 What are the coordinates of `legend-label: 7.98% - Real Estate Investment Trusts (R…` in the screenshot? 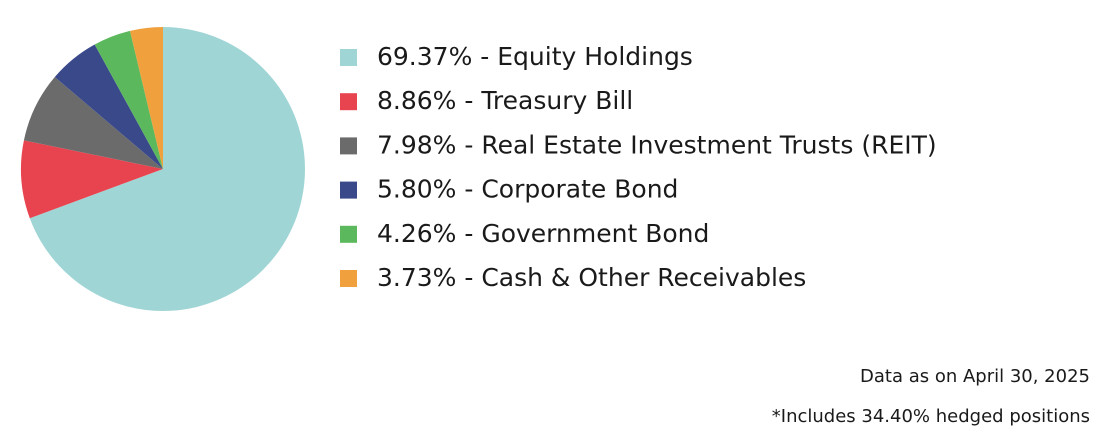 It's located at (657, 144).